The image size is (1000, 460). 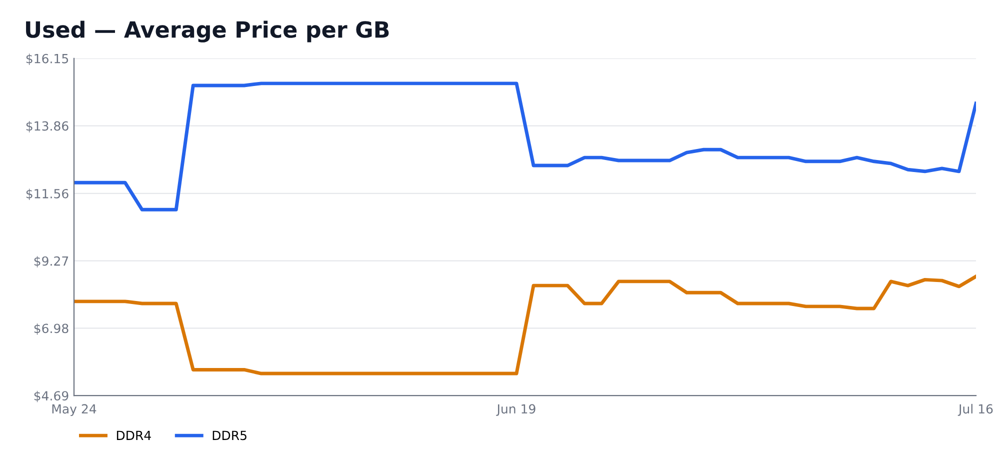 What do you see at coordinates (133, 435) in the screenshot?
I see `legend-label: DDR4` at bounding box center [133, 435].